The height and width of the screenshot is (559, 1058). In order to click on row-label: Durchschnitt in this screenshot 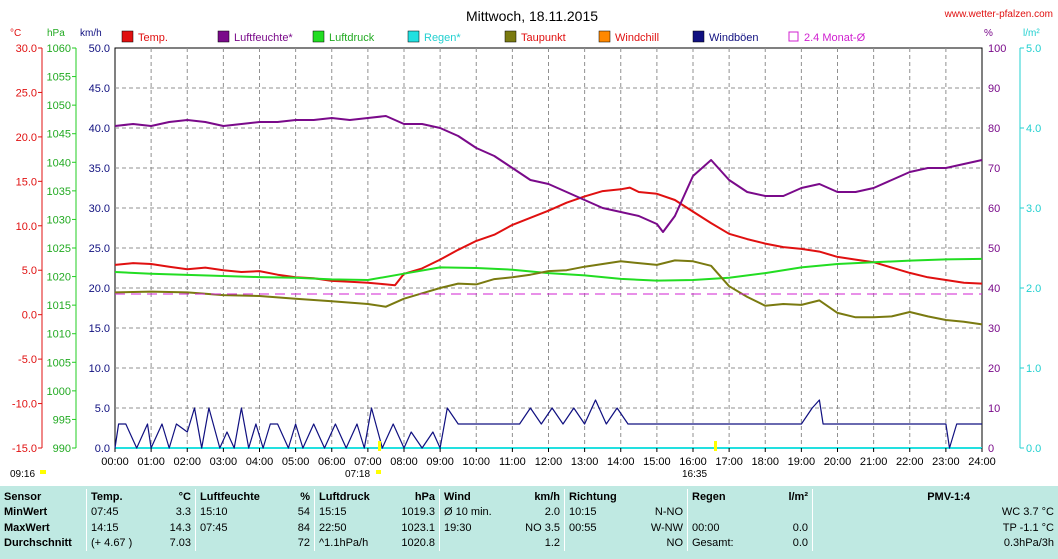, I will do `click(38, 543)`.